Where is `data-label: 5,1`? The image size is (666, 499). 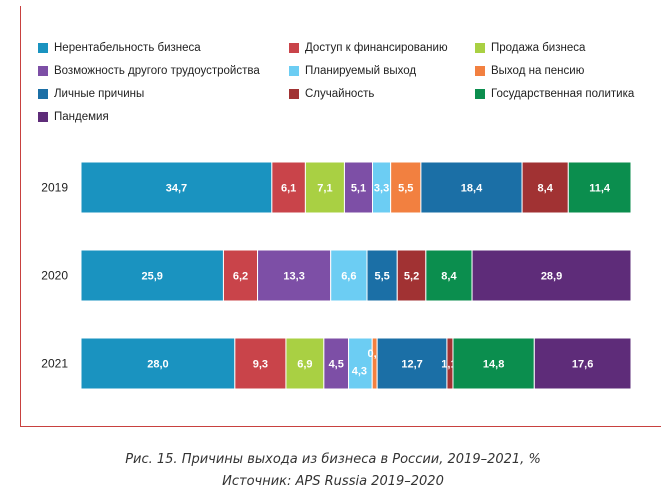 data-label: 5,1 is located at coordinates (358, 189).